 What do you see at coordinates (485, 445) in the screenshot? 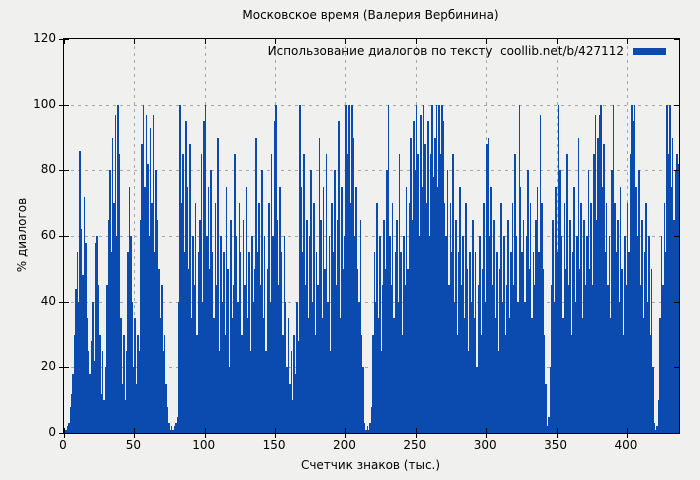
I see `x-tick-label: 300` at bounding box center [485, 445].